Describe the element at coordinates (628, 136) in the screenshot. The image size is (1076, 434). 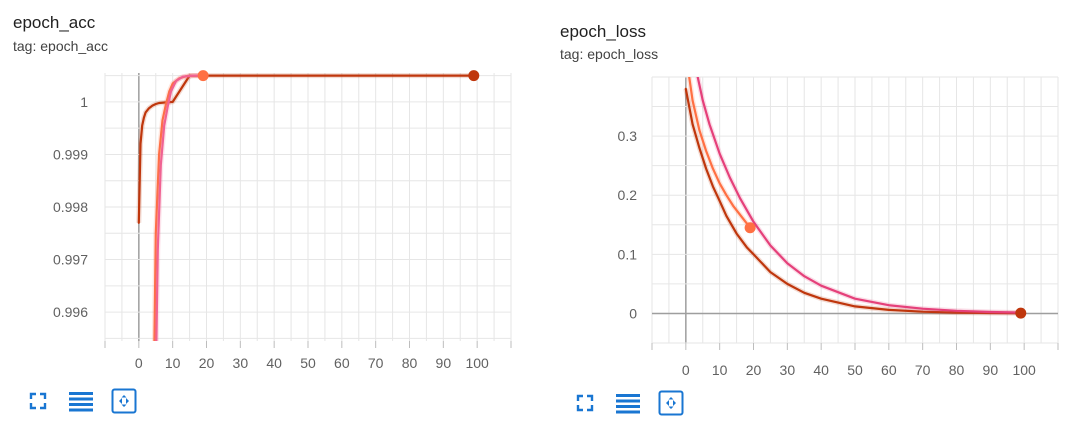
I see `y-tick-label: 0.3` at that location.